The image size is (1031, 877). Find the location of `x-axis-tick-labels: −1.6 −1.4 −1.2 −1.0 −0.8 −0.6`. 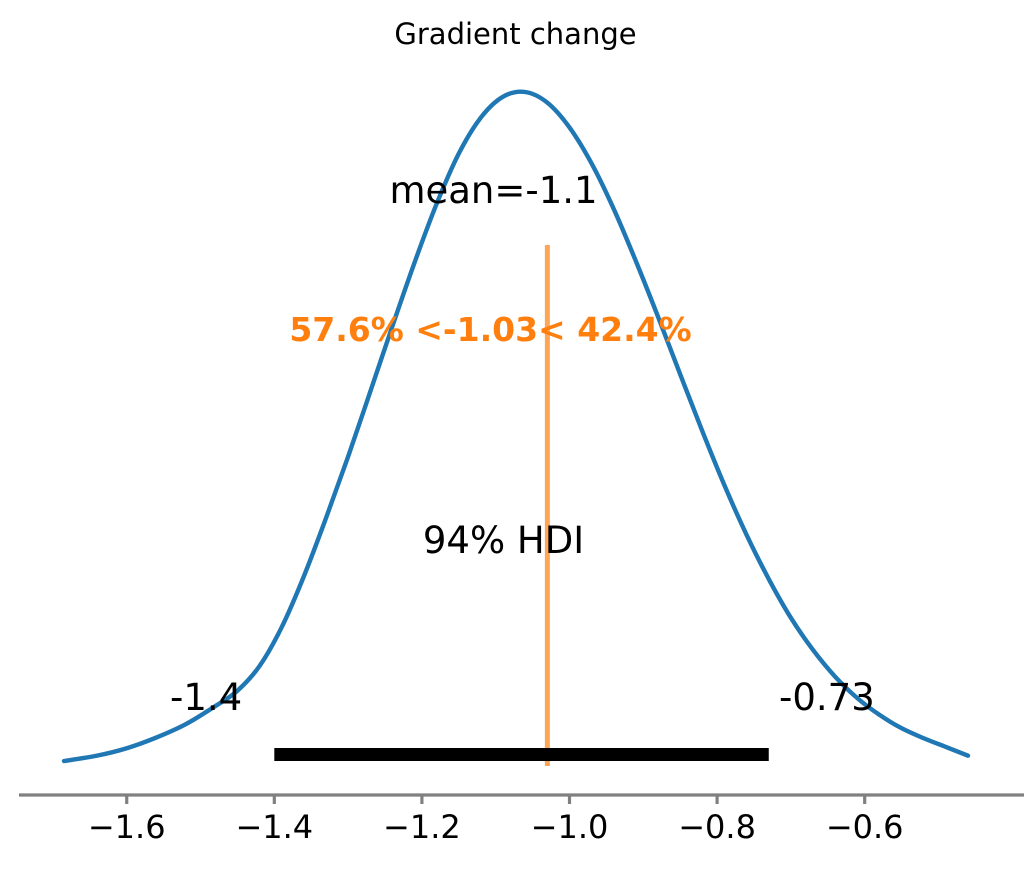

x-axis-tick-labels: −1.6 −1.4 −1.2 −1.0 −0.8 −0.6 is located at coordinates (515, 835).